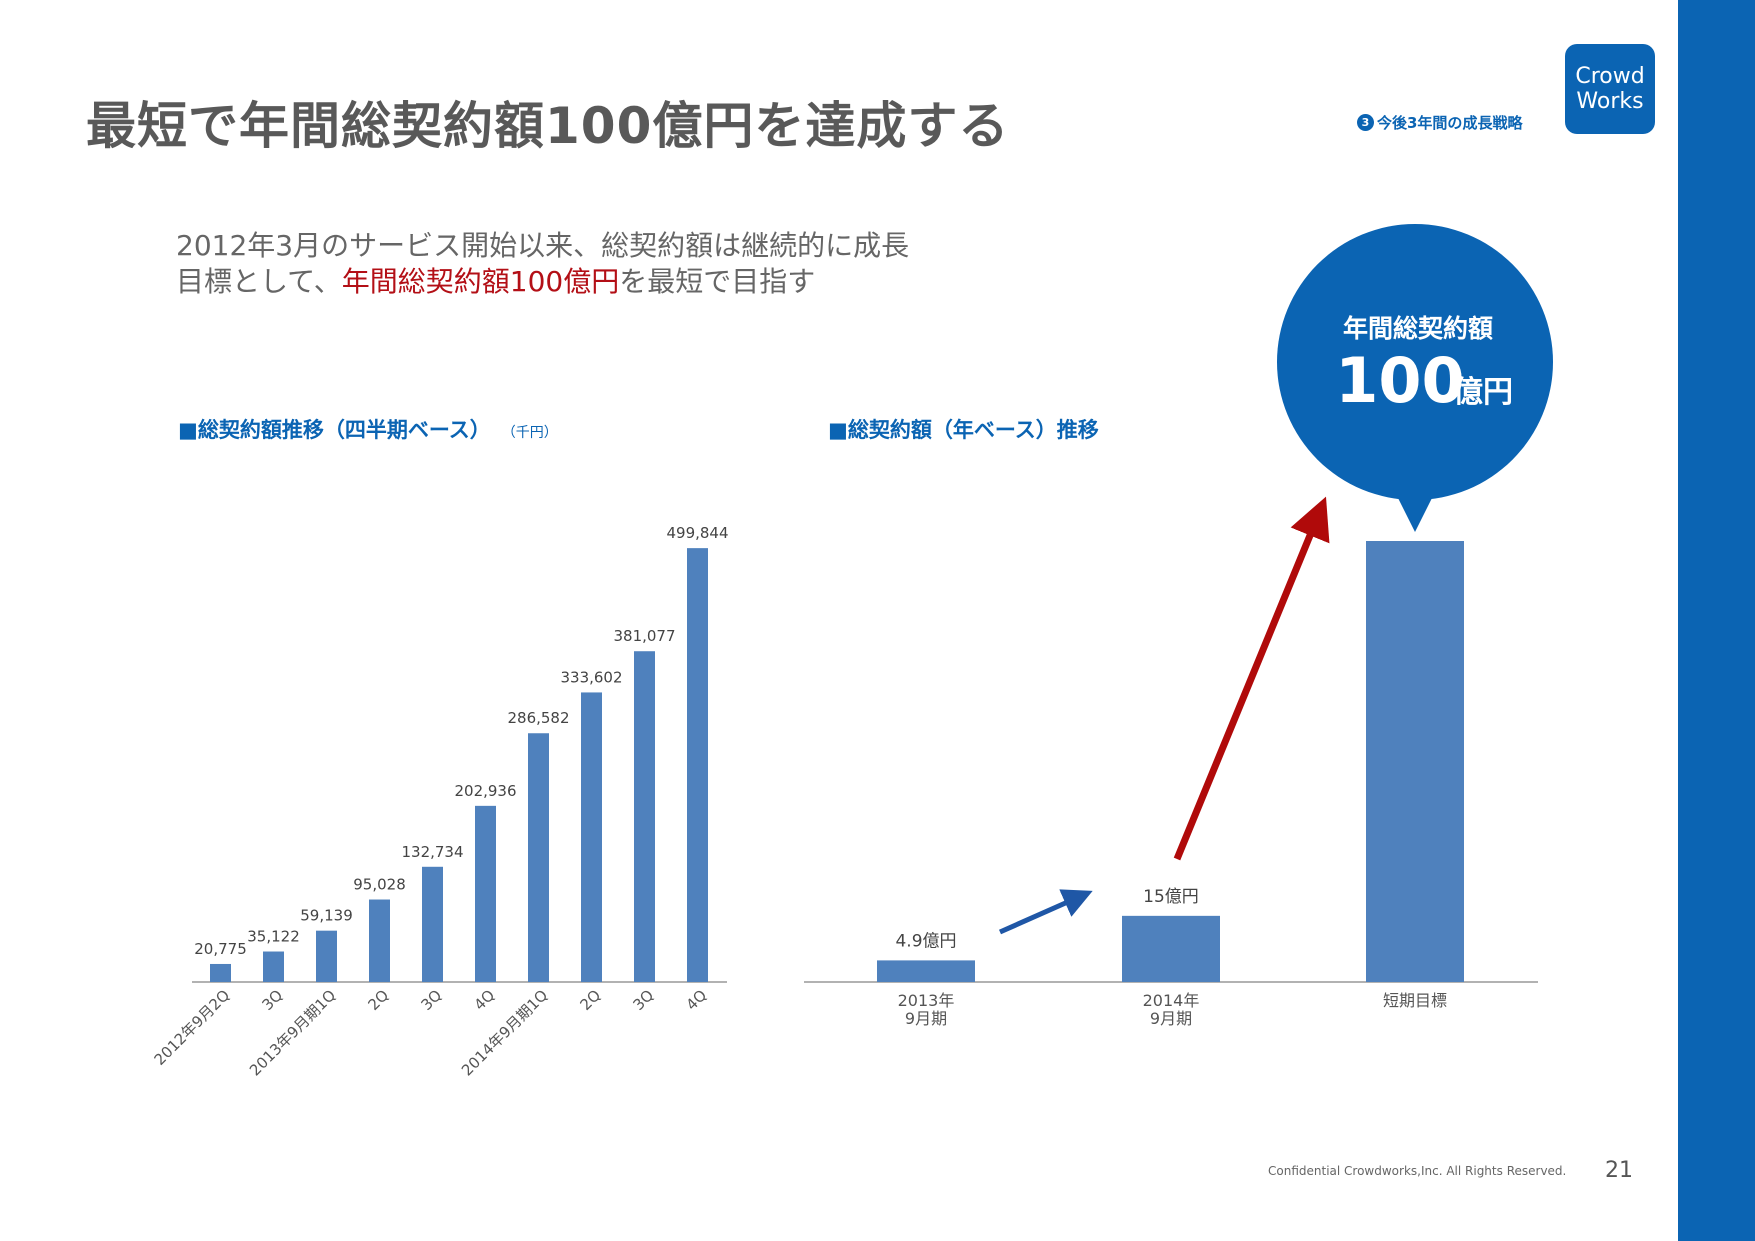 The height and width of the screenshot is (1241, 1755). What do you see at coordinates (925, 941) in the screenshot?
I see `annual-value-label: 4.9億円` at bounding box center [925, 941].